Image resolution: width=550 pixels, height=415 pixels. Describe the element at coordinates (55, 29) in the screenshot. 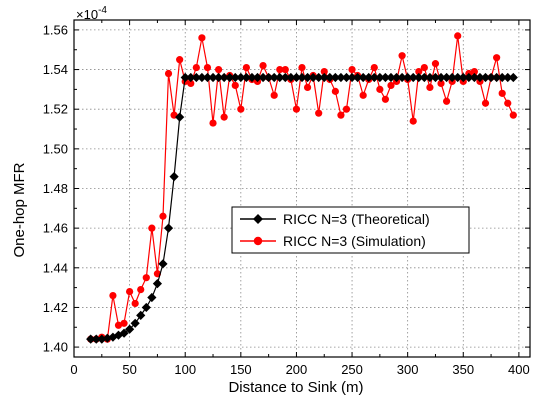

I see `y-tick-label: 1.56` at that location.